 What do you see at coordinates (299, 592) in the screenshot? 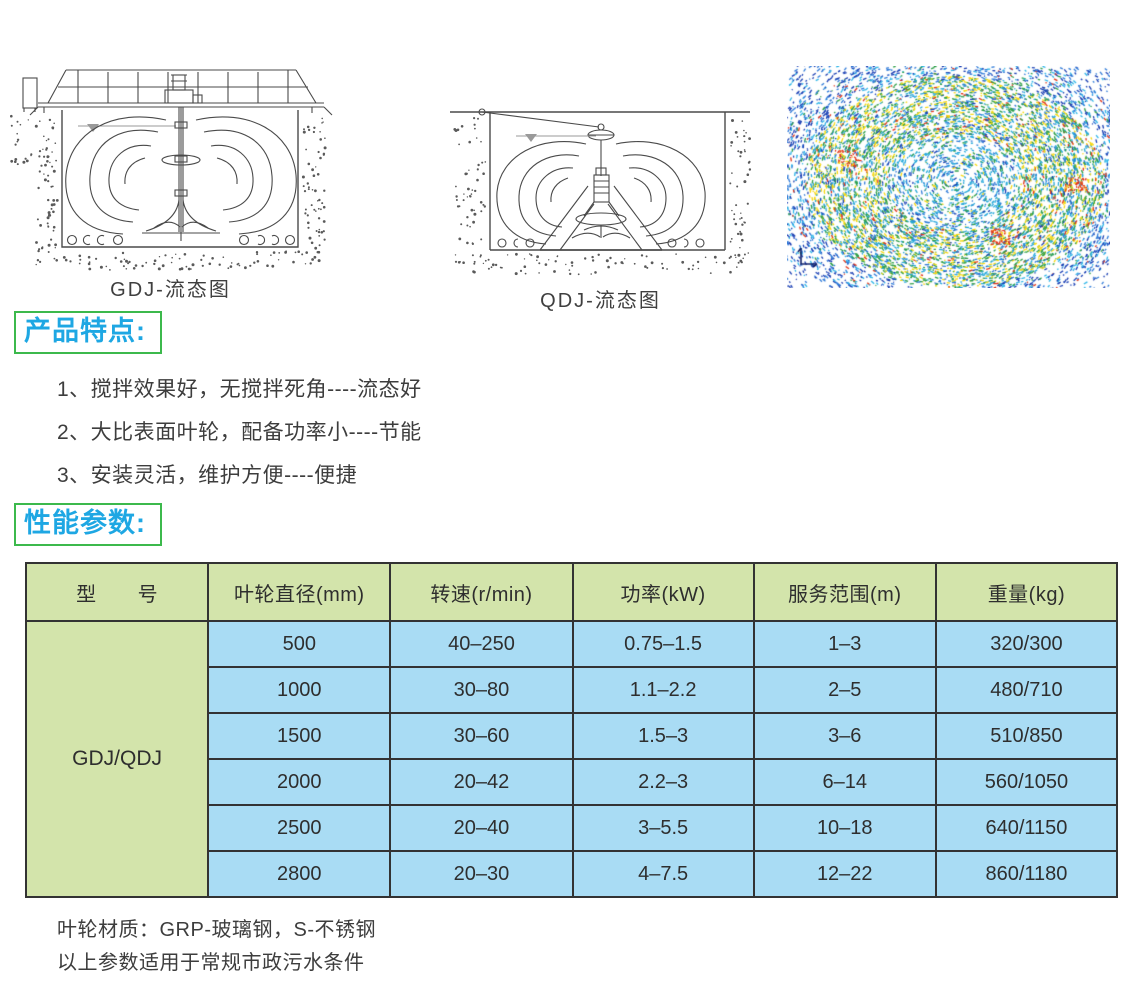
I see `header-impeller-diameter: 叶轮直径(mm)` at bounding box center [299, 592].